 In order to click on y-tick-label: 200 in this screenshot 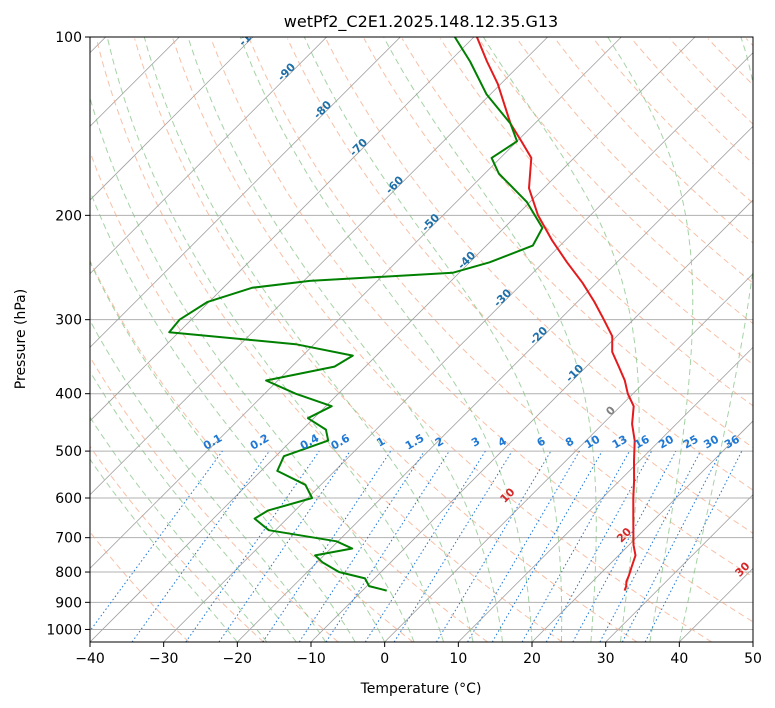, I will do `click(68, 216)`.